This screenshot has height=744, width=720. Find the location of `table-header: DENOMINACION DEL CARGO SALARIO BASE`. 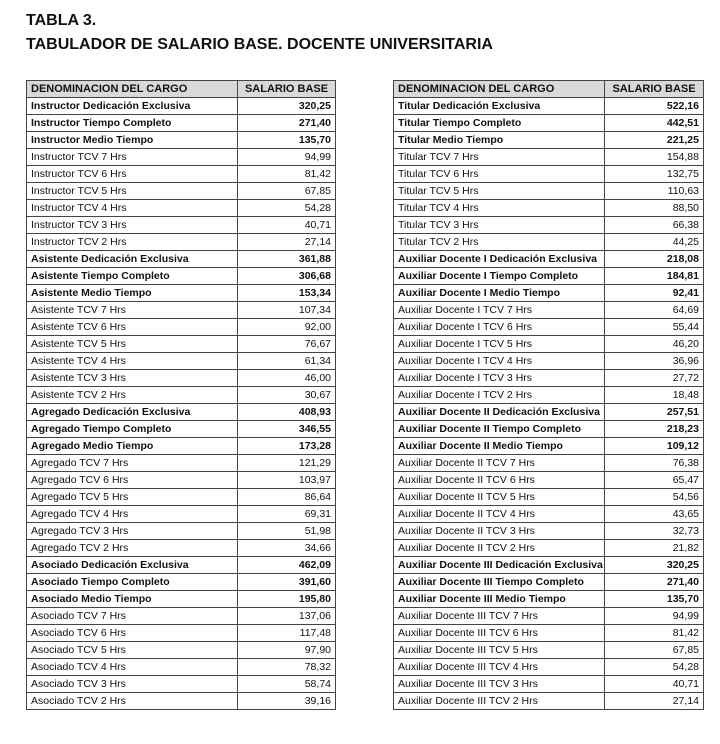

table-header: DENOMINACION DEL CARGO SALARIO BASE is located at coordinates (181, 89).